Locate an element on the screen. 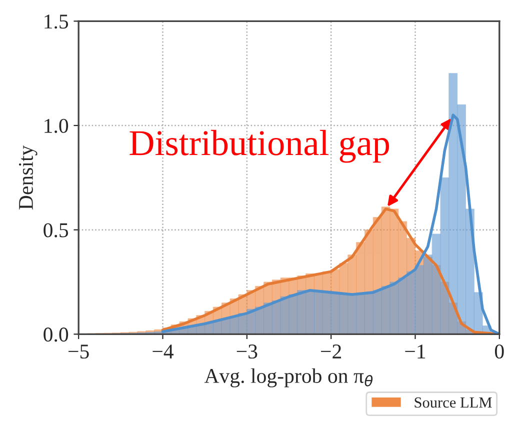 The image size is (507, 423). y-tick-label: 0.0 is located at coordinates (56, 335).